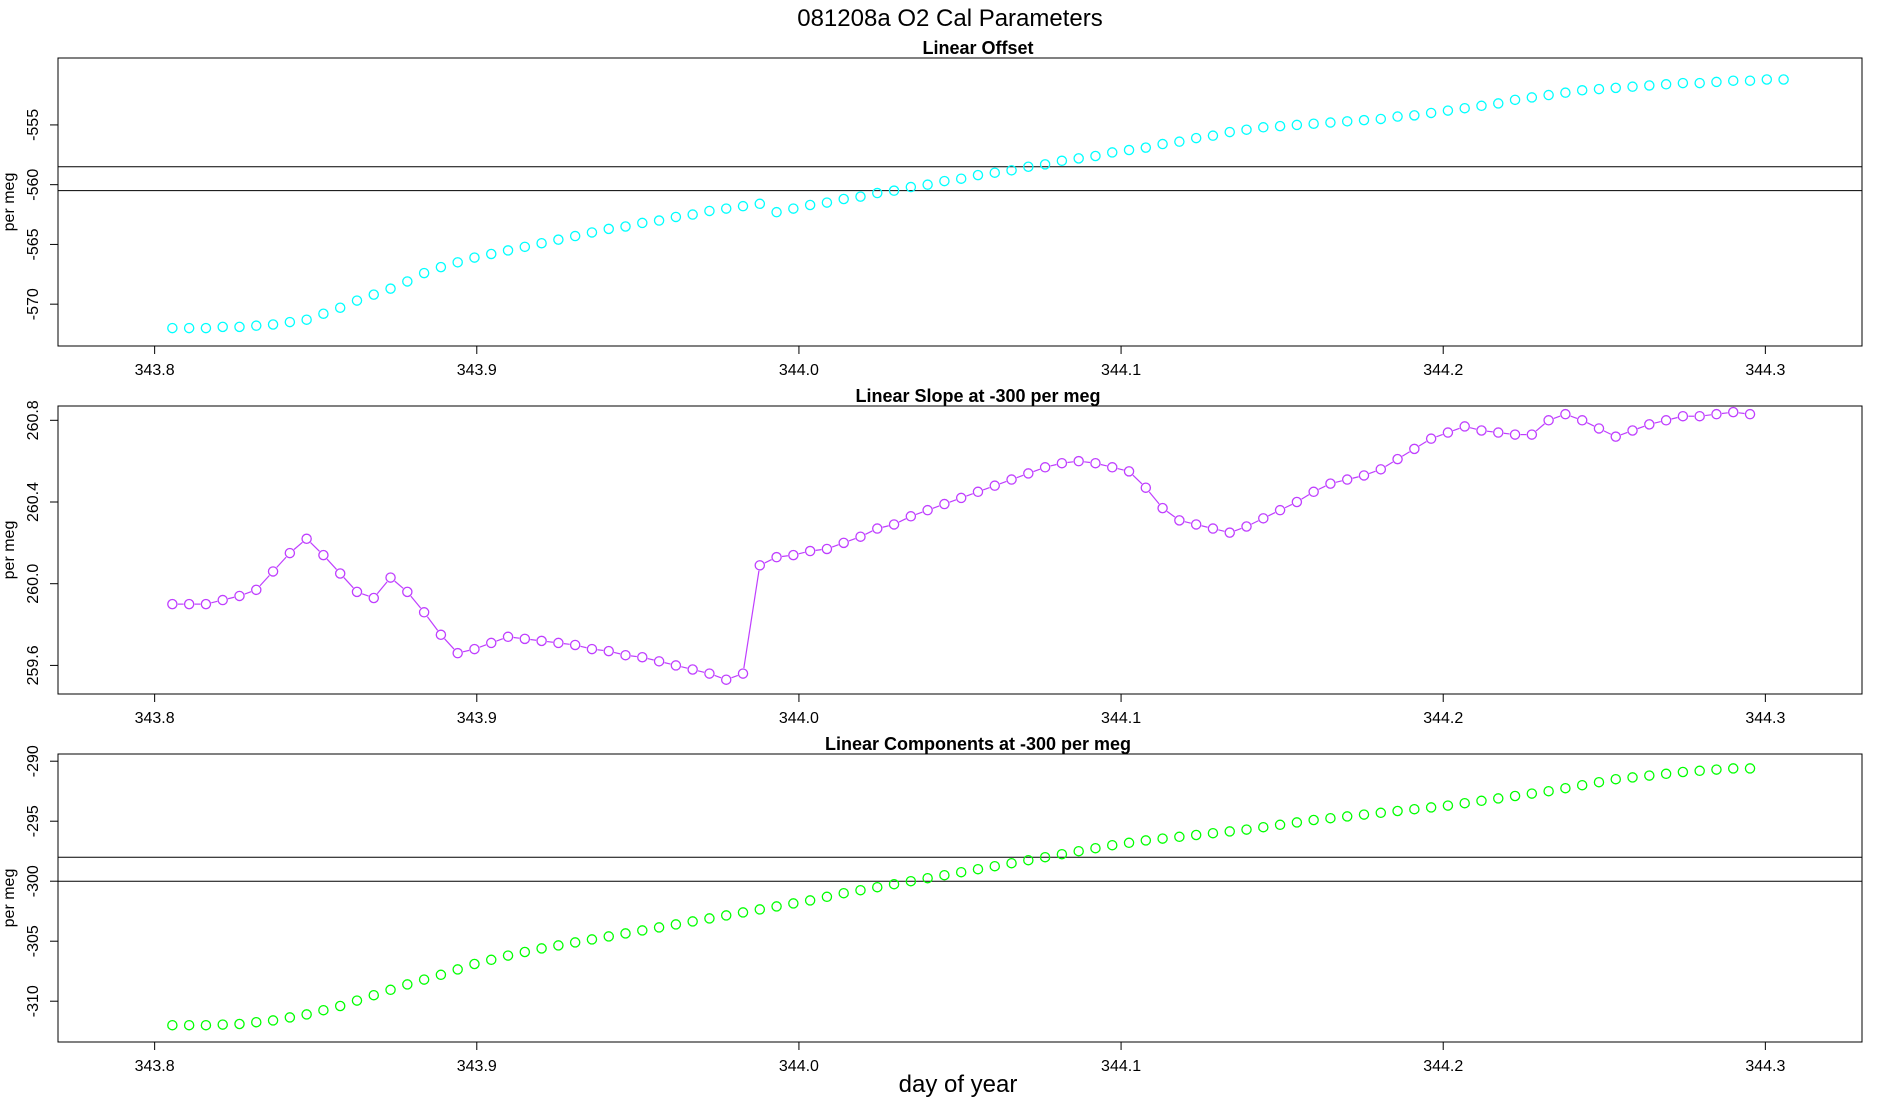 The width and height of the screenshot is (1900, 1105). I want to click on y-tick-label: 260.8, so click(33, 420).